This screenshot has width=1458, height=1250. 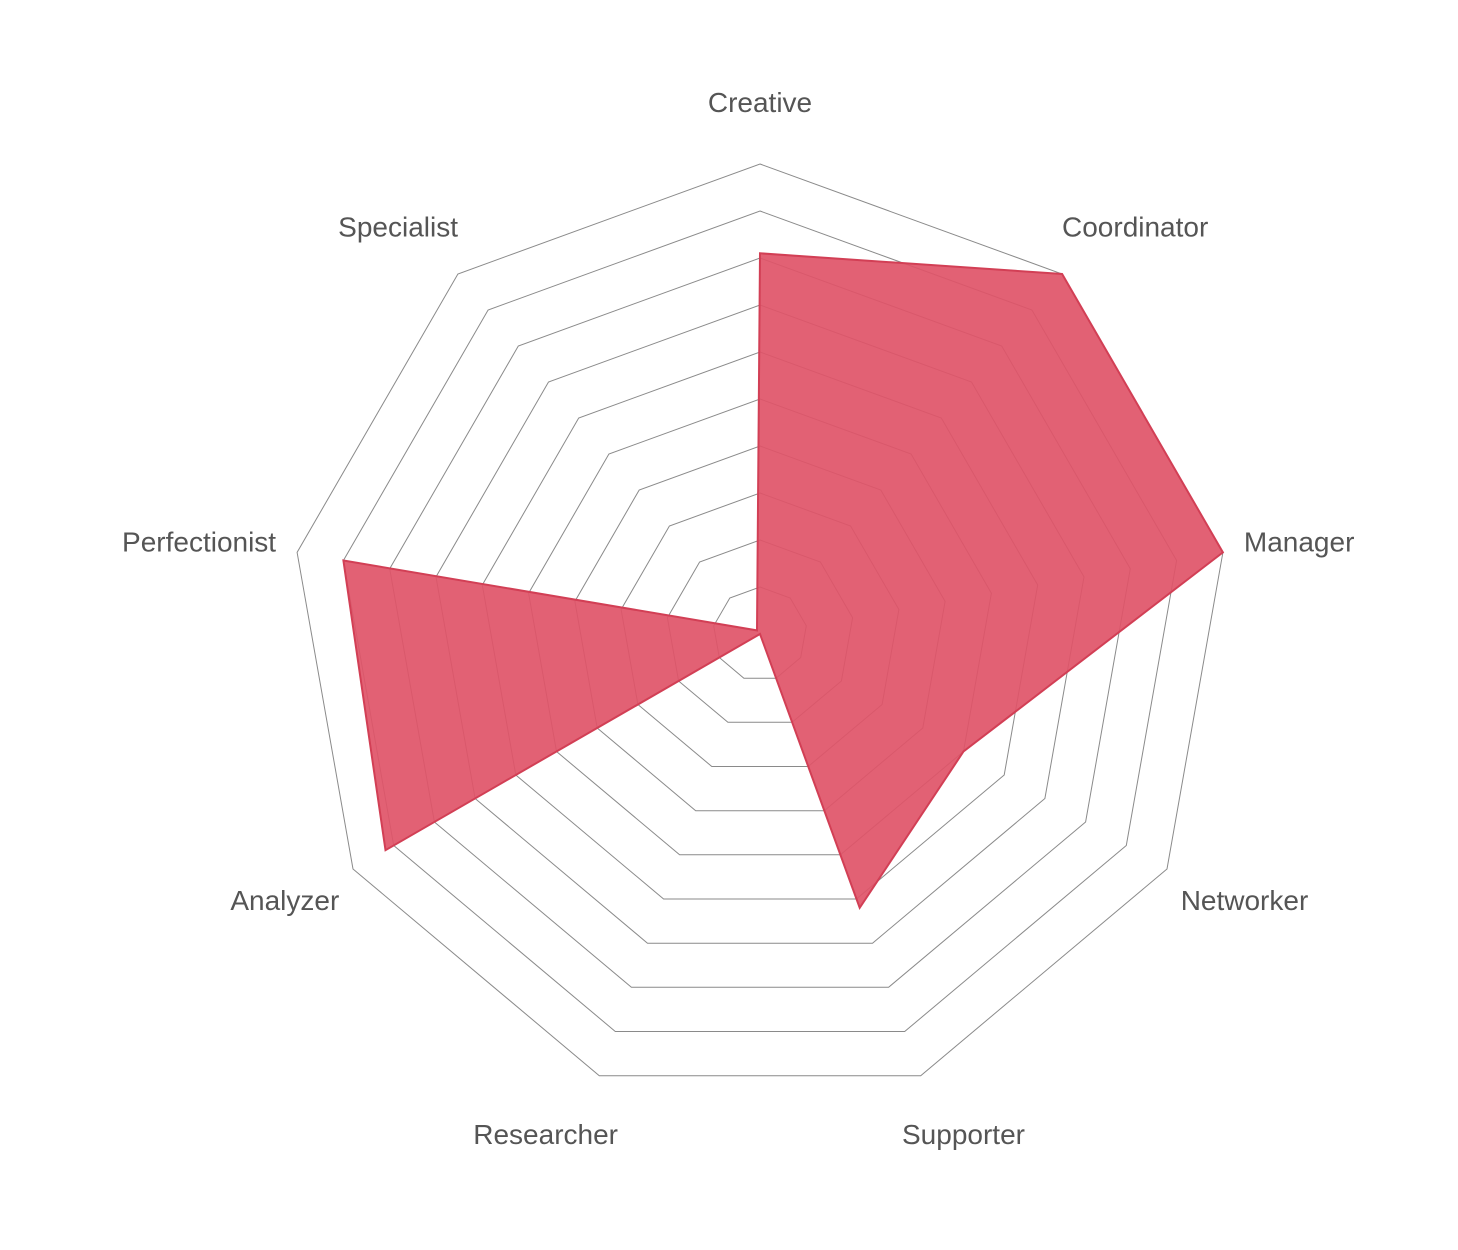 I want to click on axis-label: Manager, so click(x=1299, y=542).